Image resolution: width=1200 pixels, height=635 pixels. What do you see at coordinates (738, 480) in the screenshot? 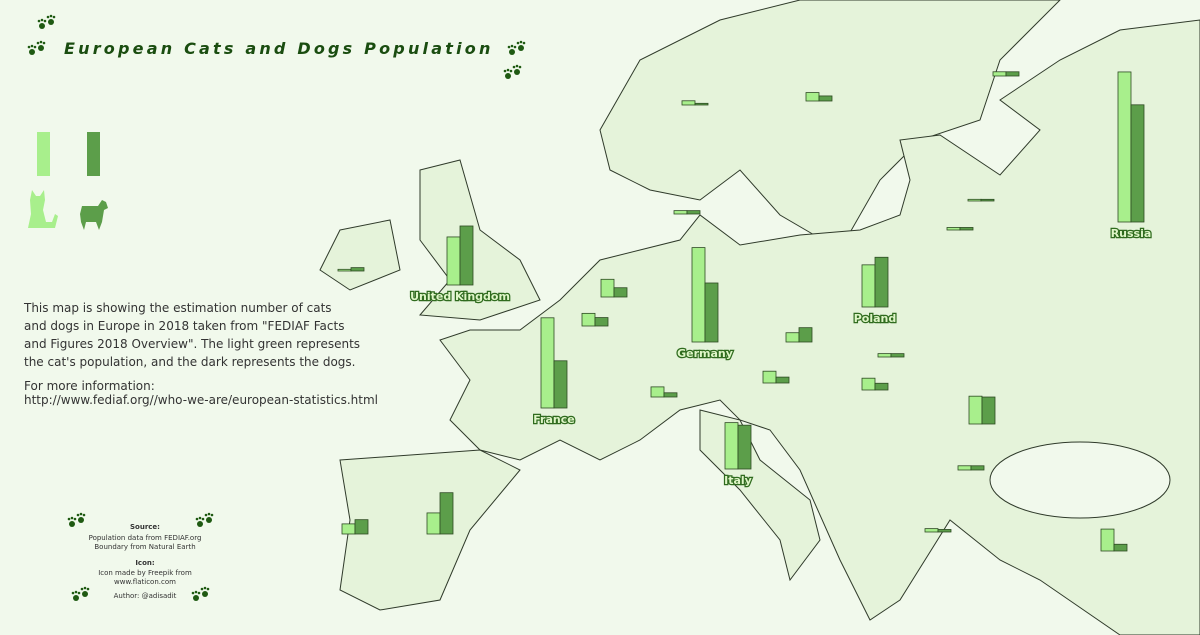
I see `country-label: Italy` at bounding box center [738, 480].